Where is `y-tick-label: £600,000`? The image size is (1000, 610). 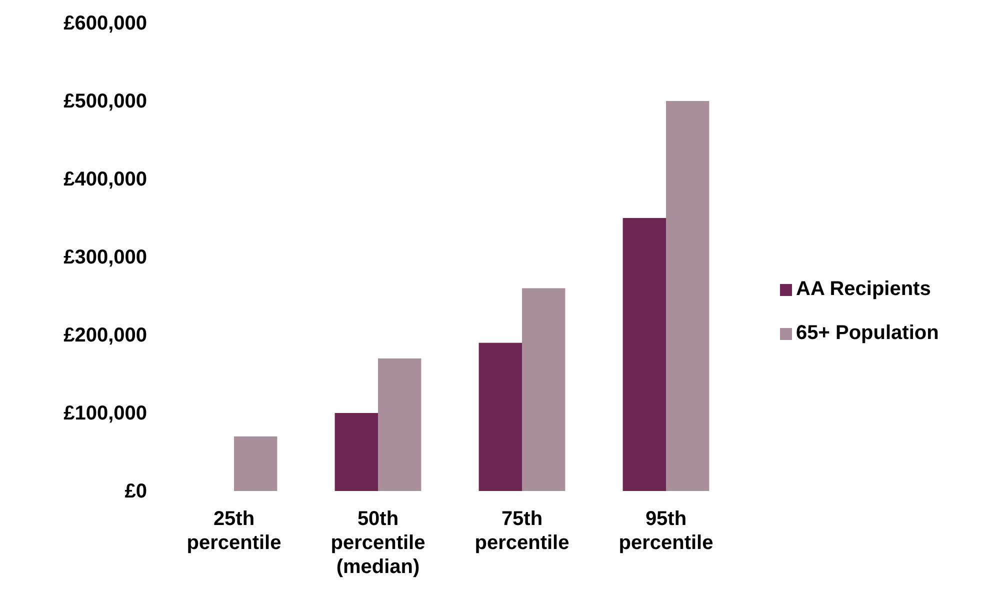 y-tick-label: £600,000 is located at coordinates (105, 23).